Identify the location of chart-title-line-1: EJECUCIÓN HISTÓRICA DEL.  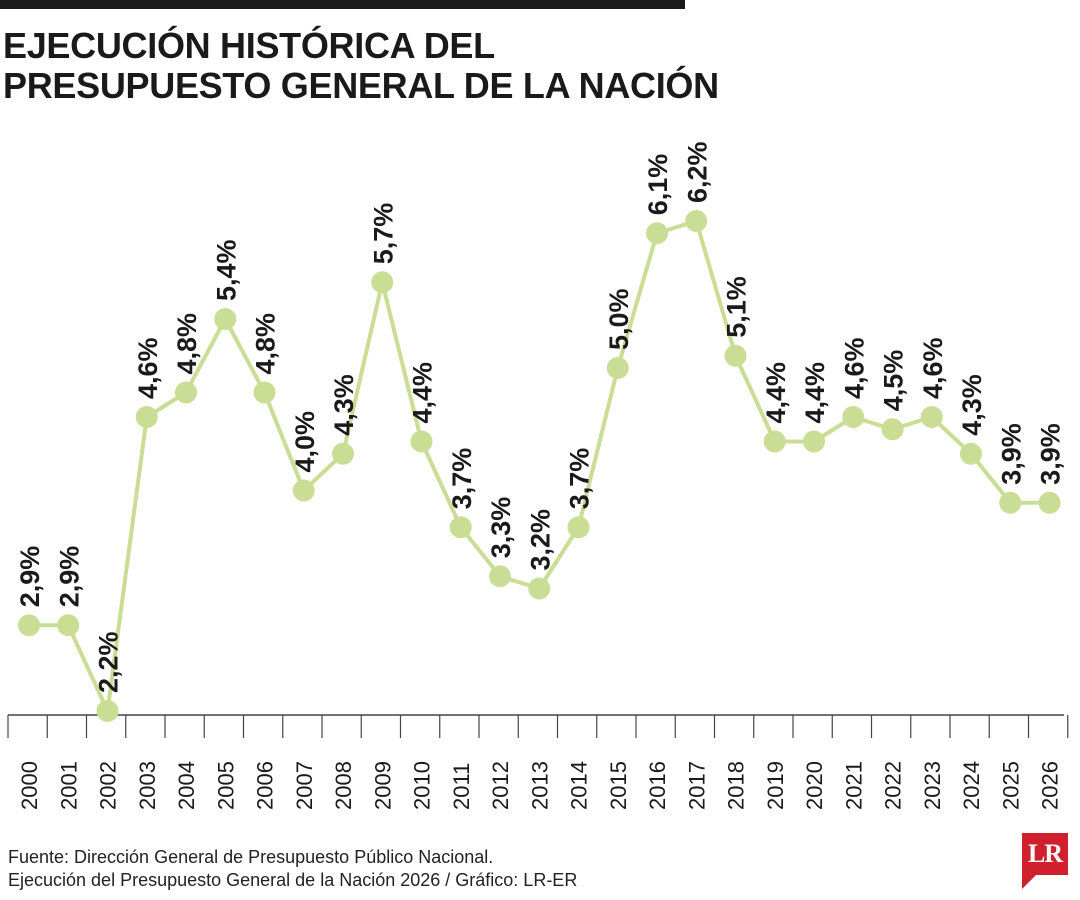
(249, 45).